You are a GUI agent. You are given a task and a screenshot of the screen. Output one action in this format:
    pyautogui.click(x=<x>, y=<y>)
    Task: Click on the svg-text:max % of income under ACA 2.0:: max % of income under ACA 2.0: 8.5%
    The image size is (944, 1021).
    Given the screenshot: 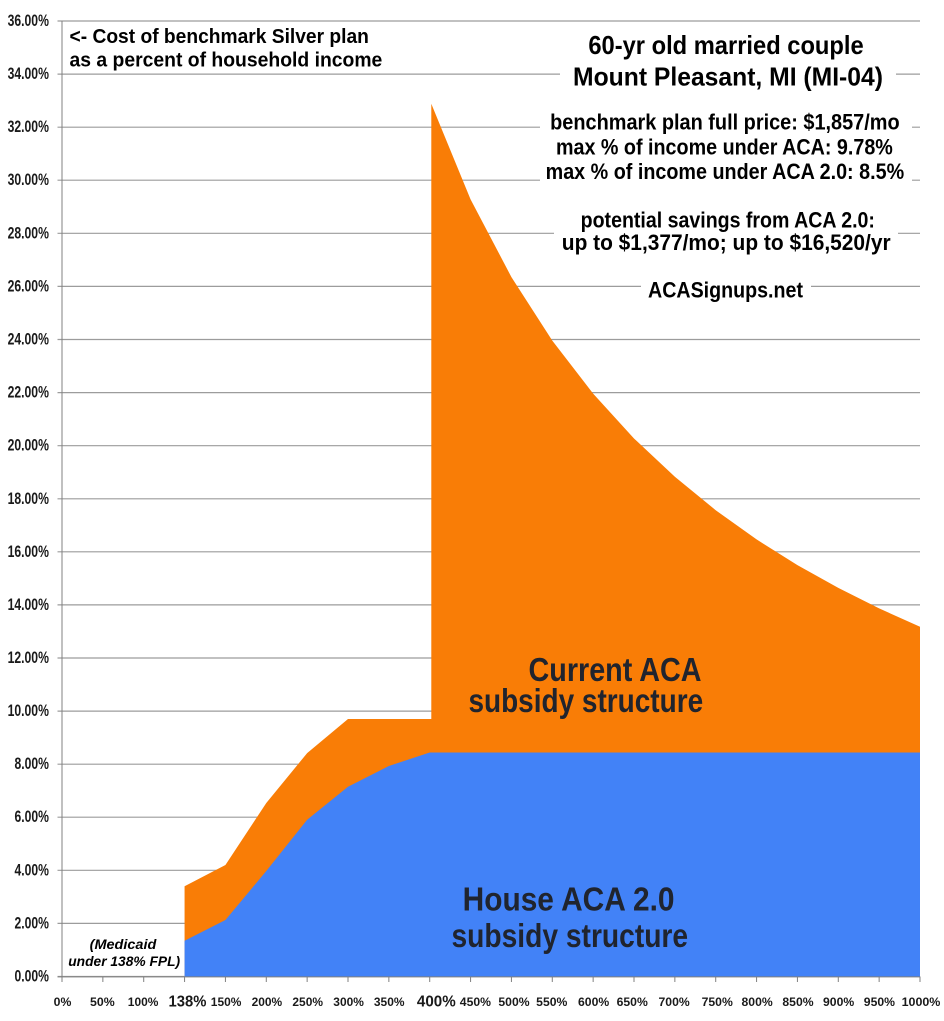 What is the action you would take?
    pyautogui.click(x=725, y=171)
    